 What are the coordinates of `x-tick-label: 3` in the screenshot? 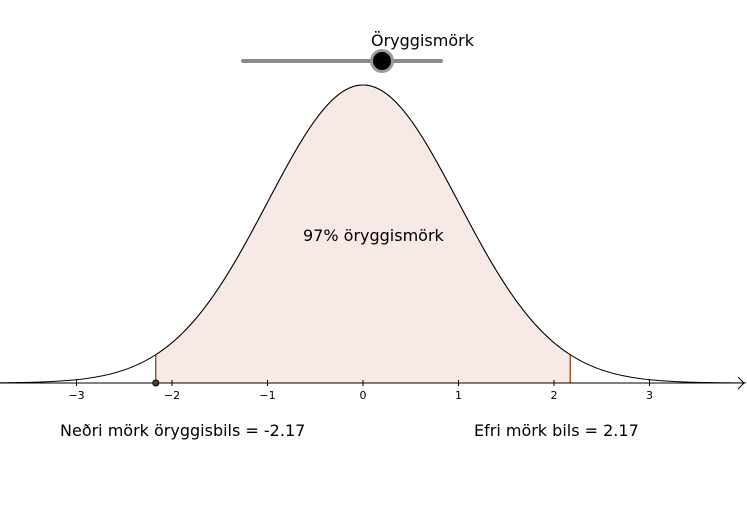 It's located at (649, 395).